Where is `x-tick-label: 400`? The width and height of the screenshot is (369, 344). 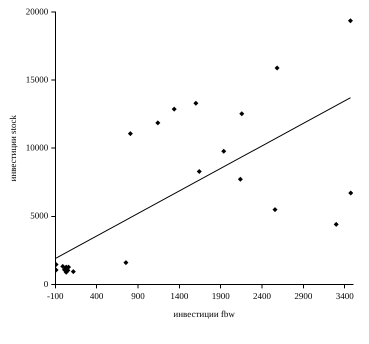
x-tick-label: 400 is located at coordinates (97, 296).